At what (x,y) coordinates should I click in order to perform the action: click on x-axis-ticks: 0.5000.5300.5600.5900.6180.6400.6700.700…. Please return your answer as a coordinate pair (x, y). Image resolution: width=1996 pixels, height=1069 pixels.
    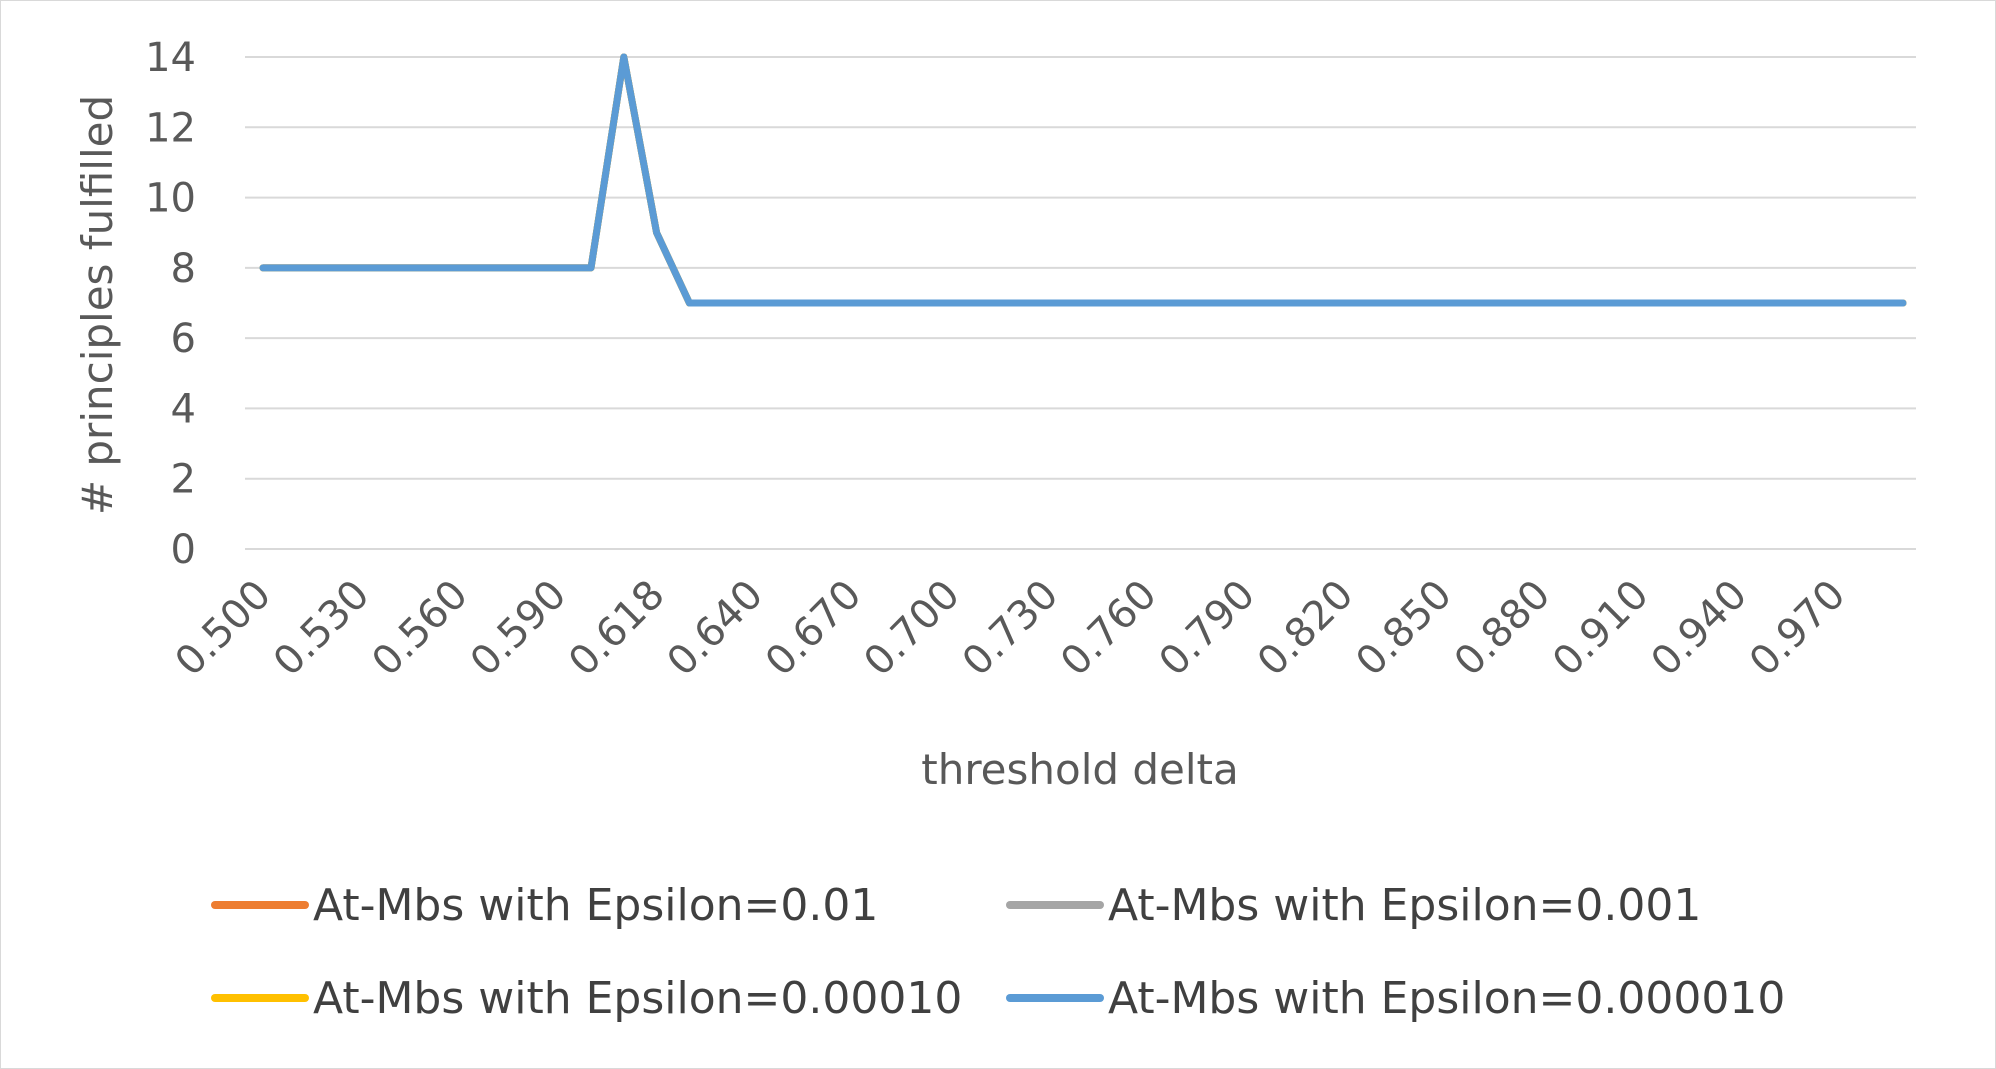
    Looking at the image, I should click on (1011, 629).